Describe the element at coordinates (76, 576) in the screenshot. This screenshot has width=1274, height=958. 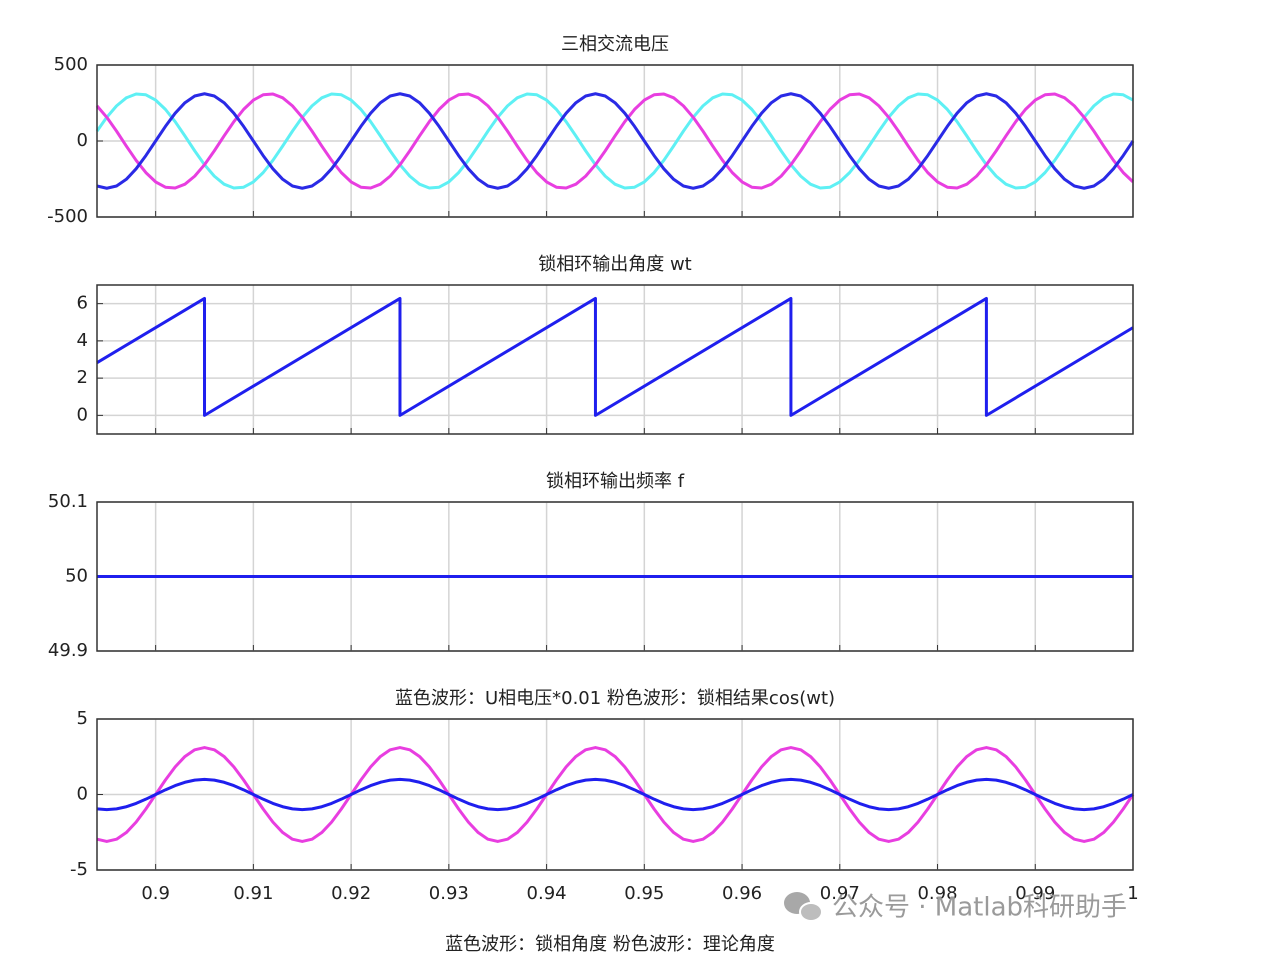
I see `y-tick-label: 50` at that location.